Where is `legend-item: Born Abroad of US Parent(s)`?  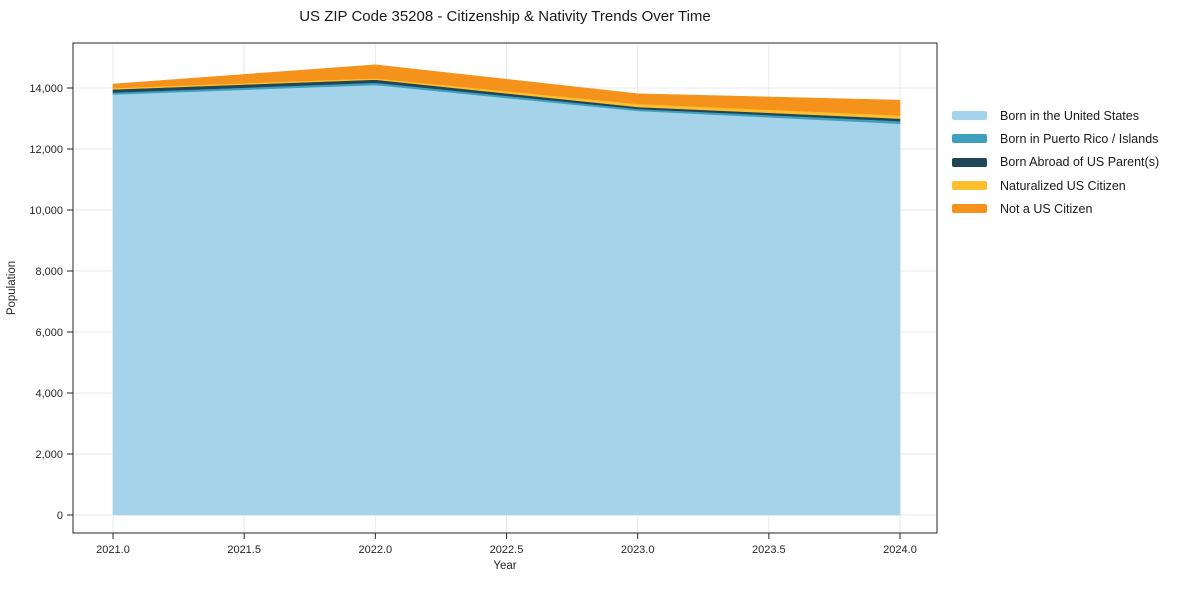
legend-item: Born Abroad of US Parent(s) is located at coordinates (1055, 162).